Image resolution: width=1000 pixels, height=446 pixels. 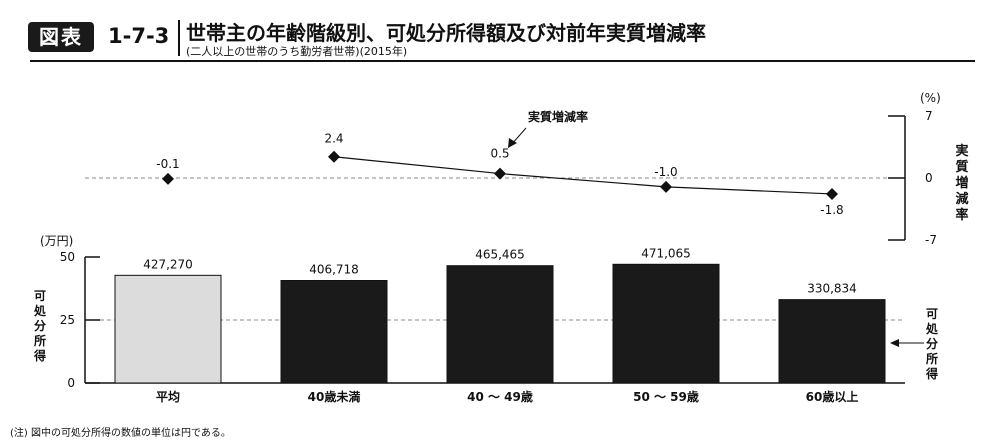 What do you see at coordinates (334, 270) in the screenshot?
I see `bar-value-label: 406,718` at bounding box center [334, 270].